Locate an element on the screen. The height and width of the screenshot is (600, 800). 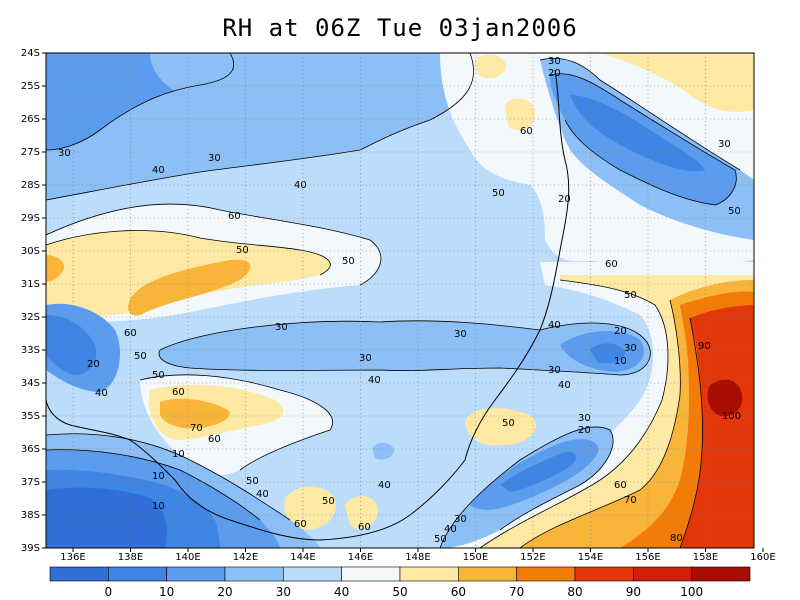
lat-tick-label: 37S is located at coordinates (30, 482).